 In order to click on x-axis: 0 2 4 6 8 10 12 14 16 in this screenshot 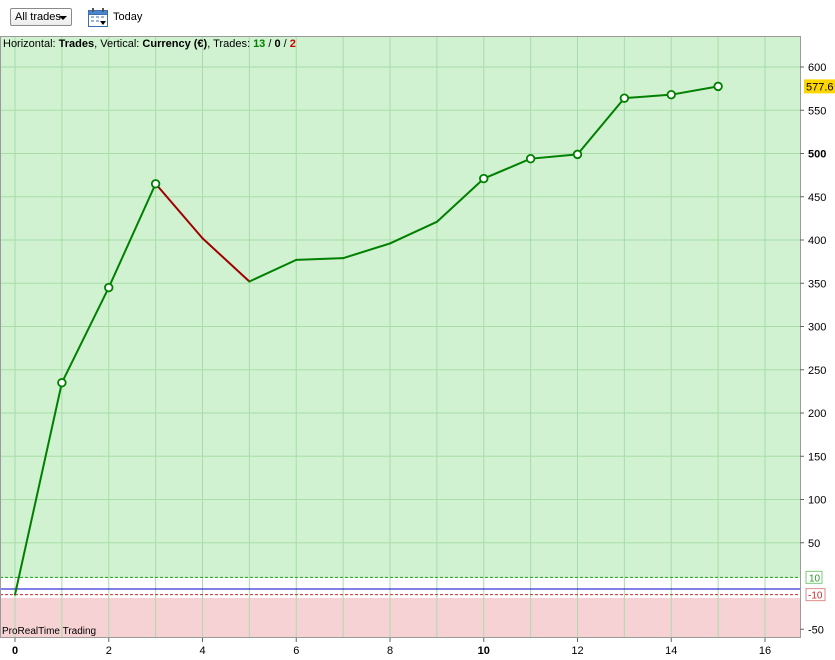, I will do `click(391, 647)`.